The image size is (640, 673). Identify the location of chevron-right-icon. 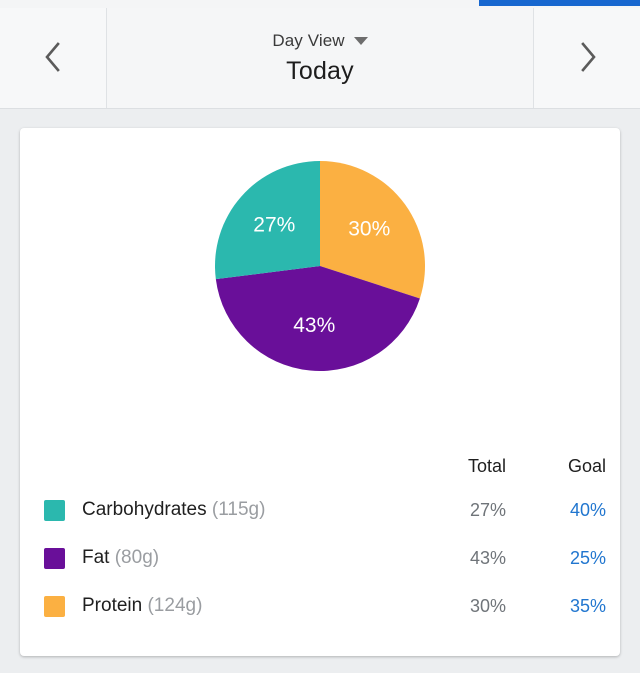
(588, 57).